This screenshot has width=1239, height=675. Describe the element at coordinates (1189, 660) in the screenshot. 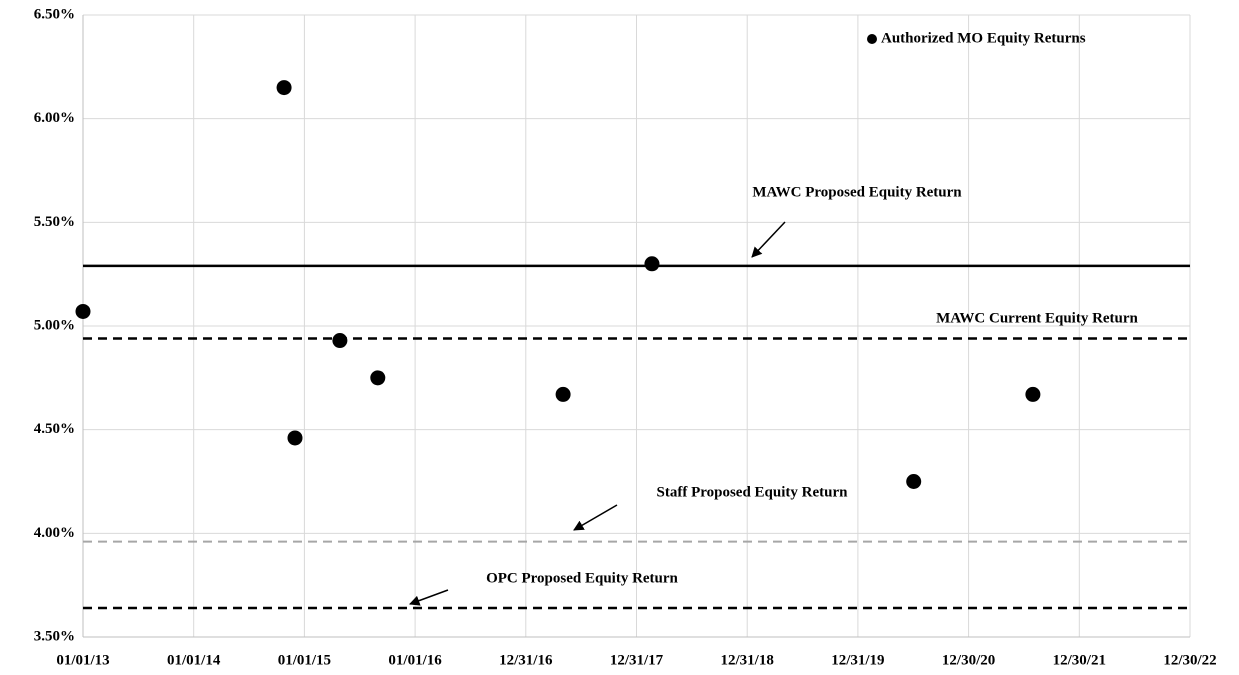

I see `x-tick-label: 12/30/22` at that location.